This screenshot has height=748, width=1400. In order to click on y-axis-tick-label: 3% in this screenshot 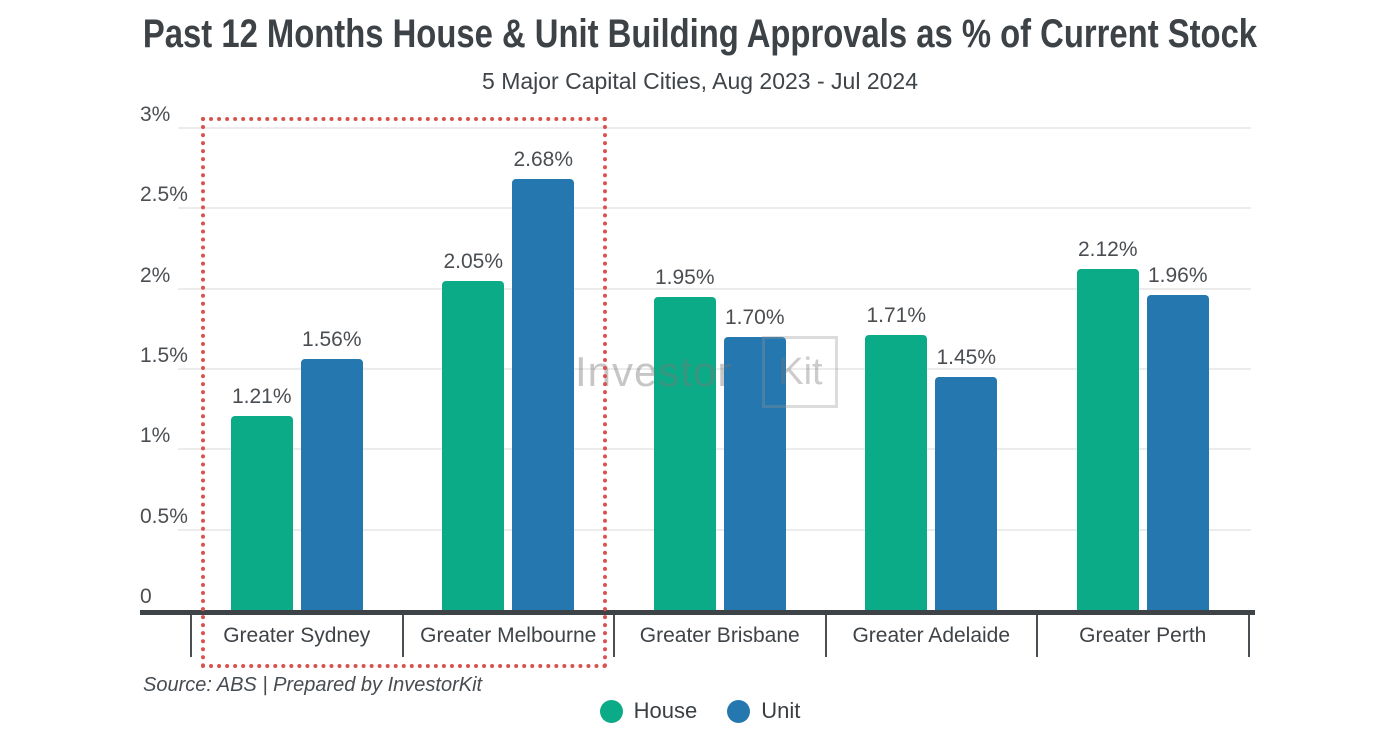, I will do `click(155, 114)`.